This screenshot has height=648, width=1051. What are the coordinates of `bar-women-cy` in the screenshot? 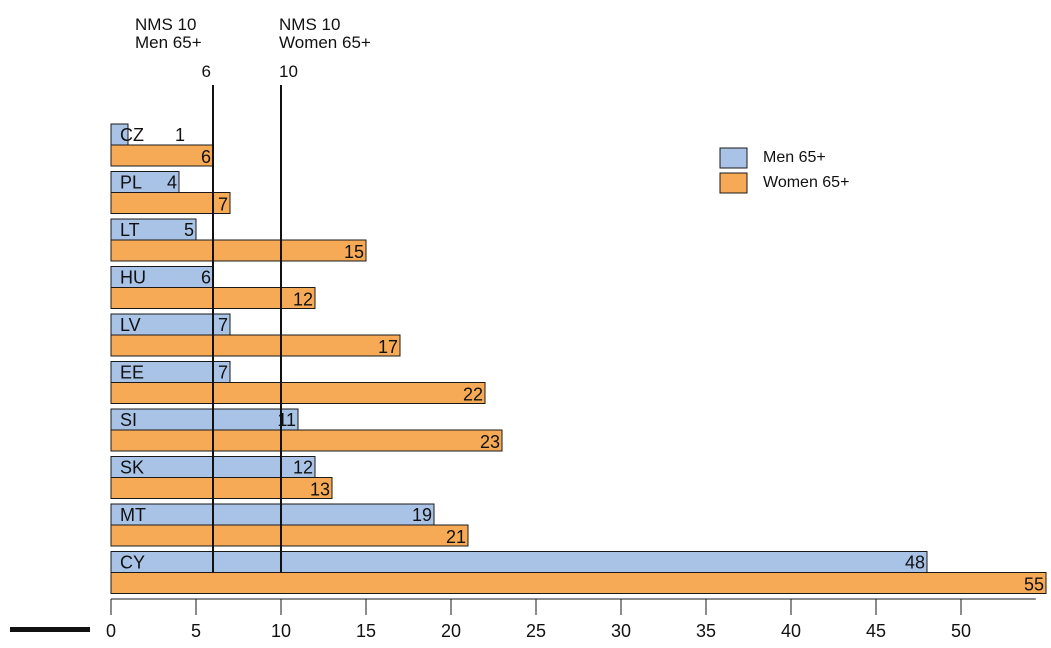 It's located at (578, 583).